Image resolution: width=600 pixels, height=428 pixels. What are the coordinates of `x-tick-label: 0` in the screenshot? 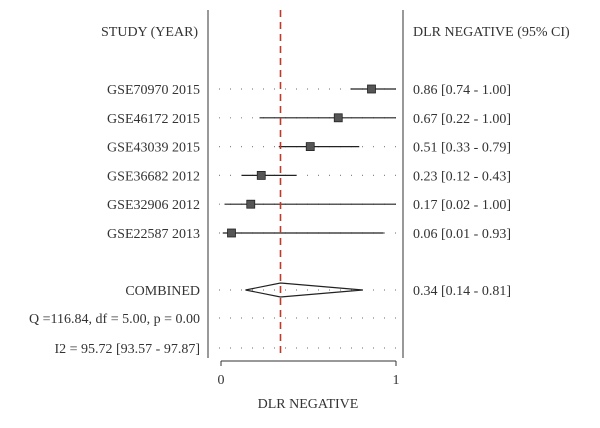 It's located at (221, 380).